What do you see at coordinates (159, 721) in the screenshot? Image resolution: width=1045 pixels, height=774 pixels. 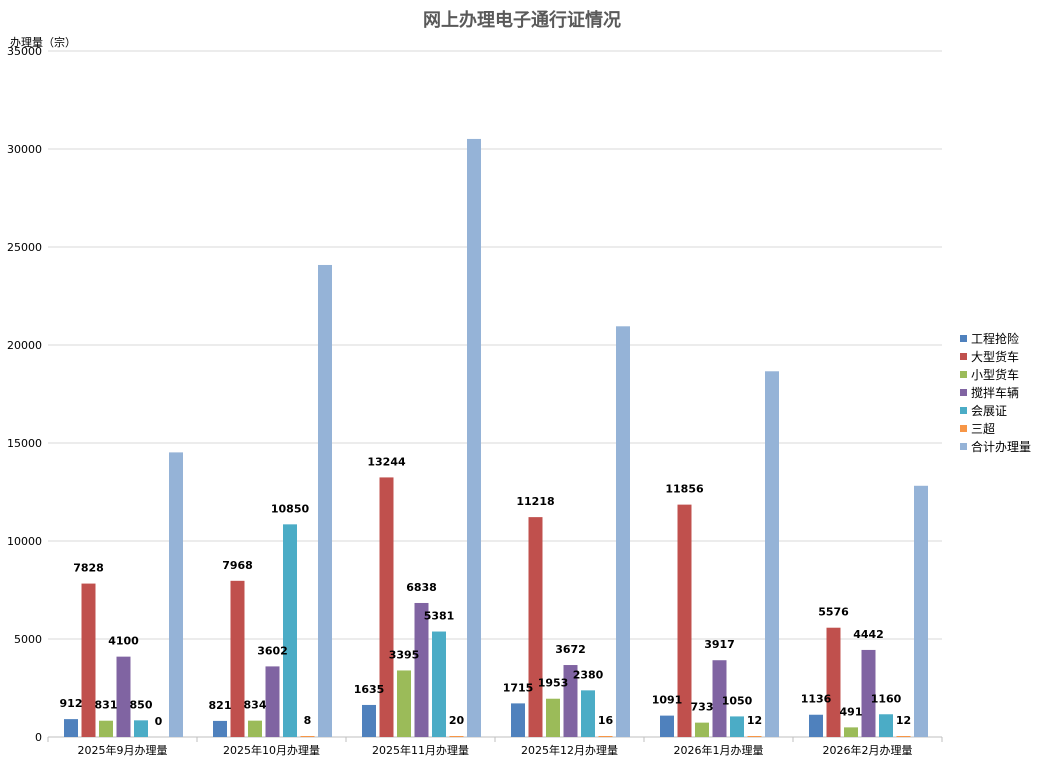 I see `data-label: 0` at bounding box center [159, 721].